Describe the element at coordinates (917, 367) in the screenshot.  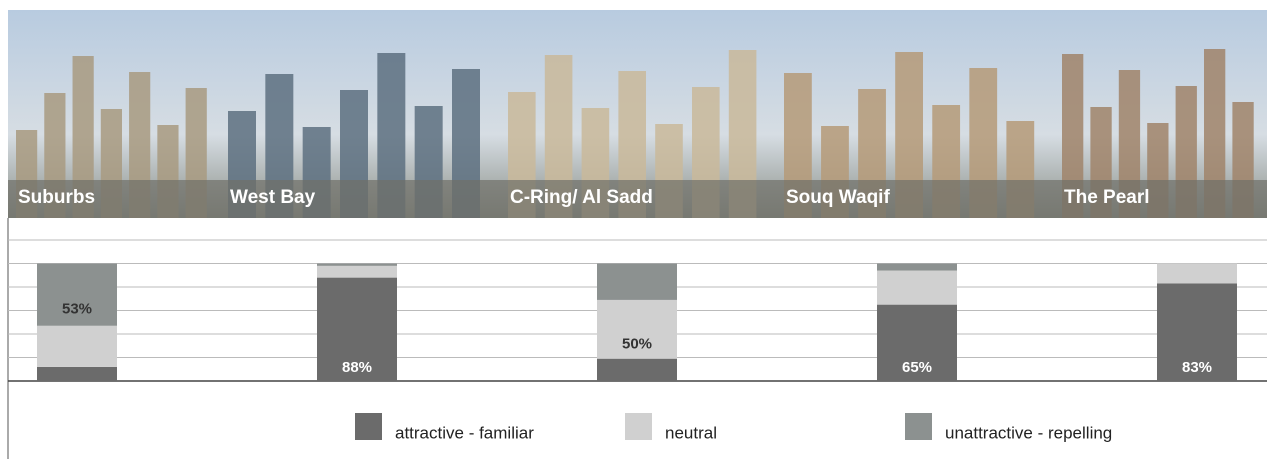
I see `data-label: 65%` at that location.